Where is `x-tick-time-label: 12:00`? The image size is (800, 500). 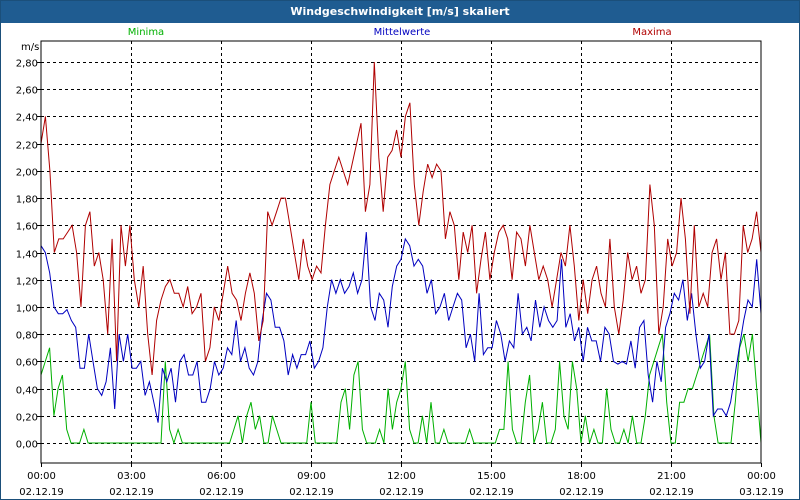
x-tick-time-label: 12:00 is located at coordinates (401, 476).